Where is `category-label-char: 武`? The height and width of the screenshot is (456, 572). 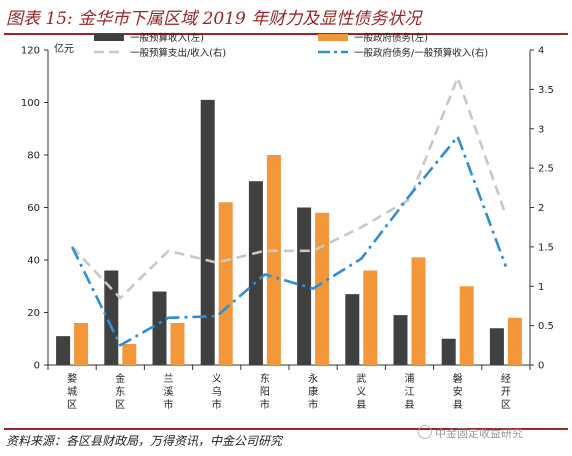 category-label-char: 武 is located at coordinates (361, 378).